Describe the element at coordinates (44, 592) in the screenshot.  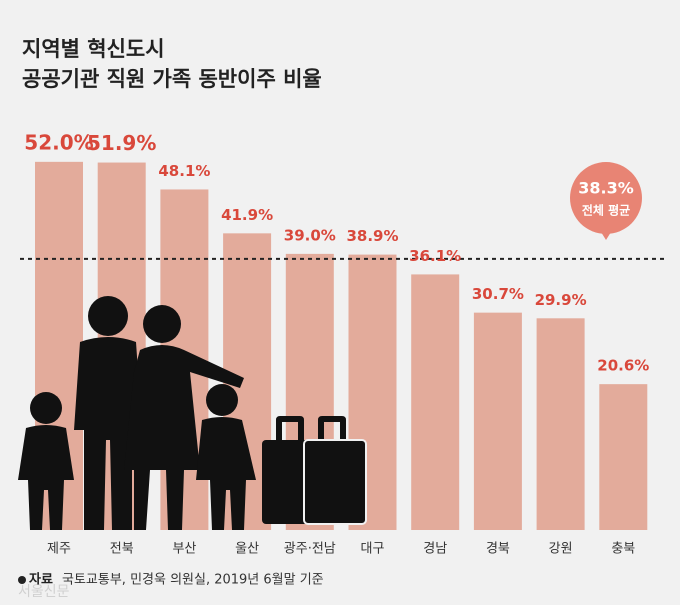
I see `watermark: 서울신문` at that location.